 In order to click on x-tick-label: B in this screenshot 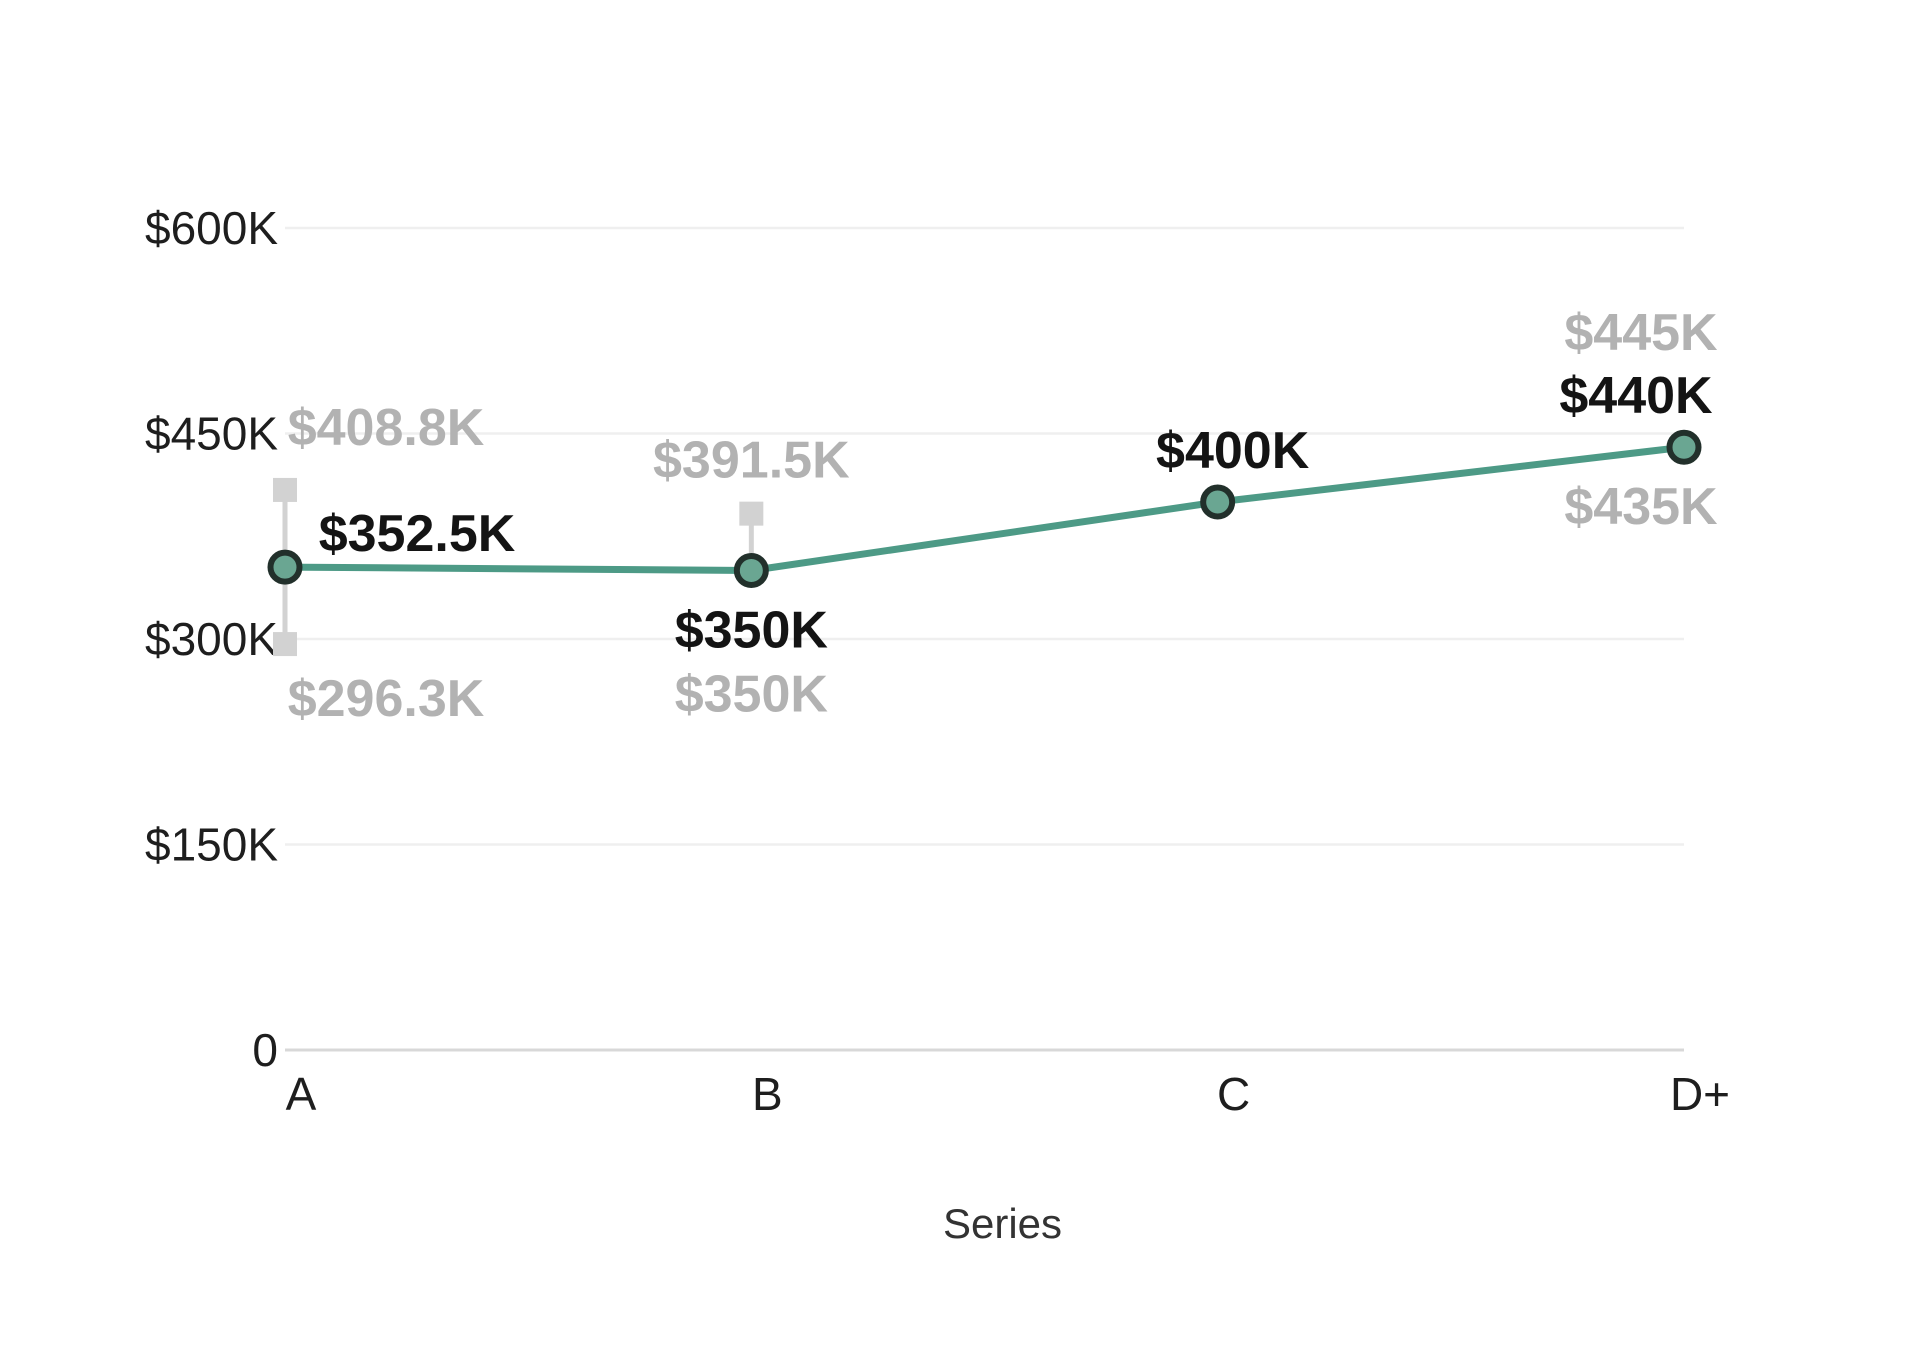, I will do `click(767, 1094)`.